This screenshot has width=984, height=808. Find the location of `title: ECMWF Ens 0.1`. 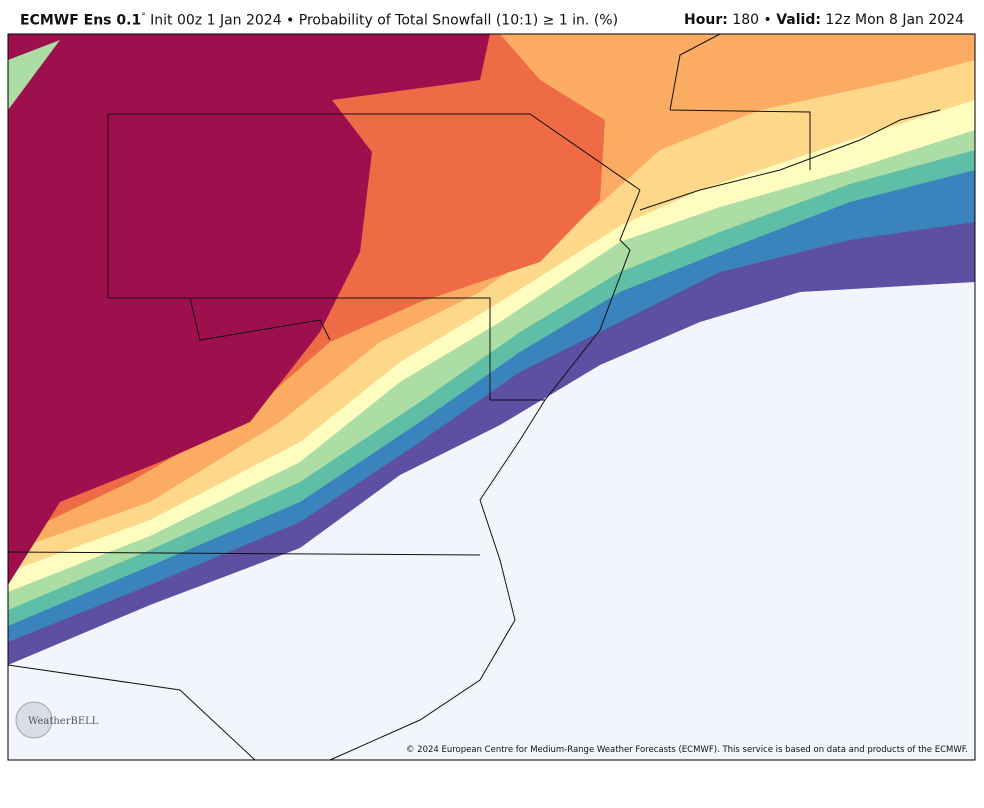

title: ECMWF Ens 0.1 is located at coordinates (81, 20).